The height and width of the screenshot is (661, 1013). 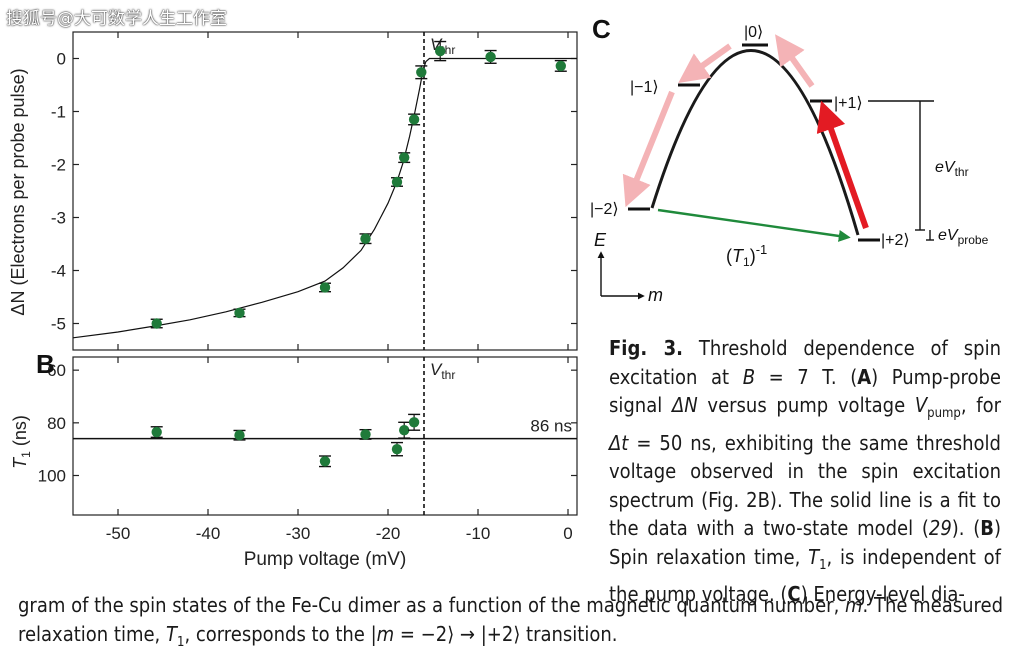 I want to click on evthr-label-sub: thr, so click(x=962, y=172).